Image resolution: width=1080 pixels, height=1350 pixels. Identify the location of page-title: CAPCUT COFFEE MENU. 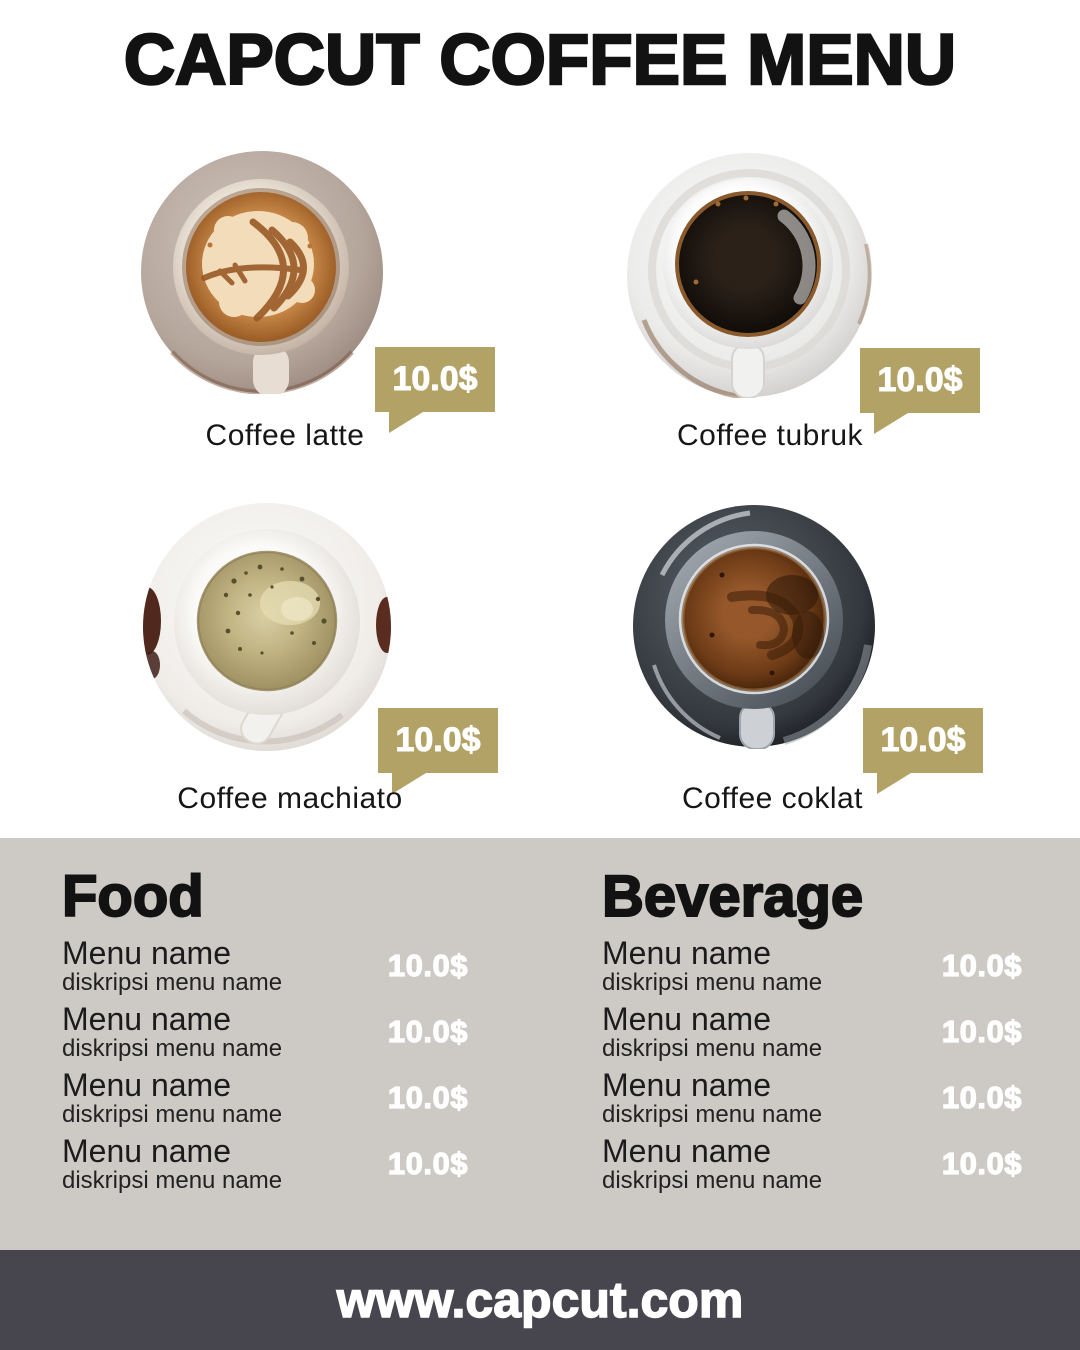
(540, 60).